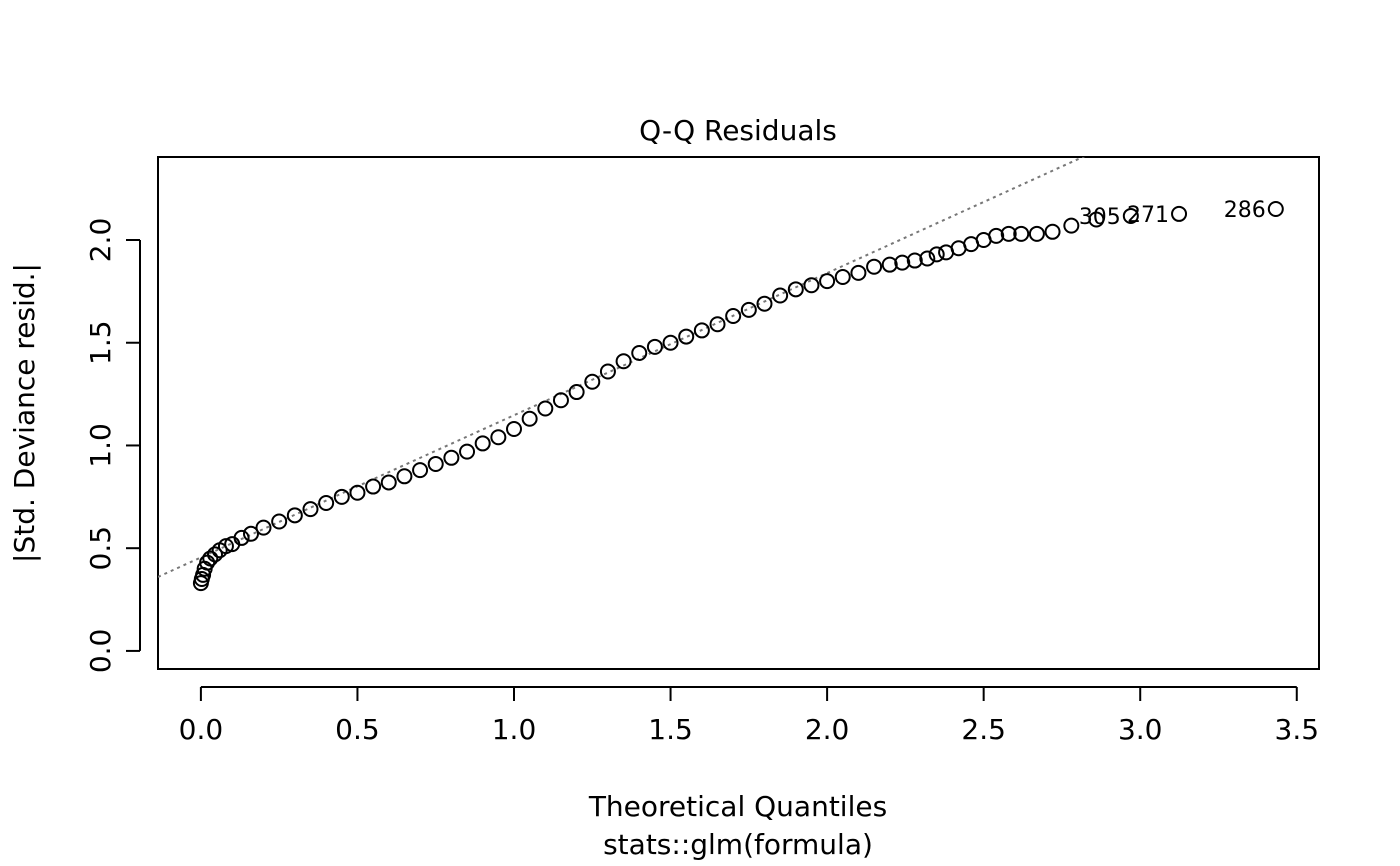 The width and height of the screenshot is (1400, 866). Describe the element at coordinates (738, 844) in the screenshot. I see `subtitle: stats::glm(formula)` at that location.